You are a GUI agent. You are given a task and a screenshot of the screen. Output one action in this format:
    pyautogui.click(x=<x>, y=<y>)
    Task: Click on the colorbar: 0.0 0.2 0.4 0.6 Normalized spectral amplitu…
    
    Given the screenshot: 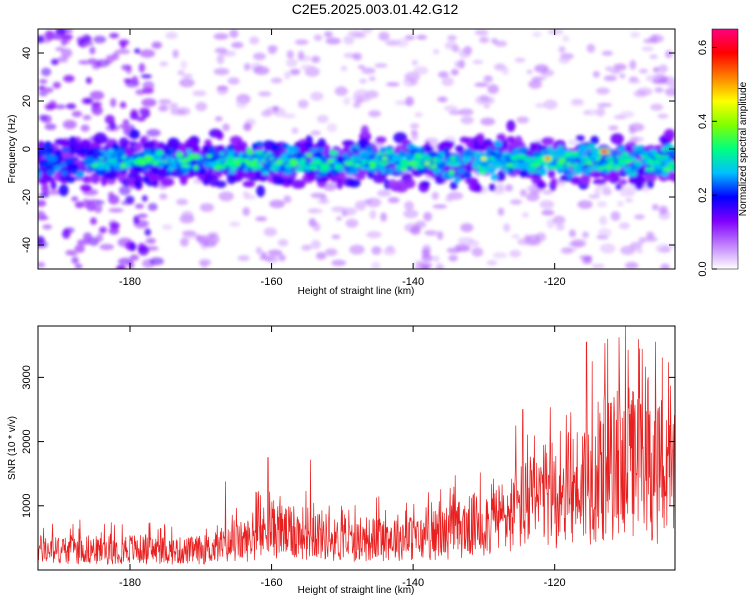 What is the action you would take?
    pyautogui.click(x=723, y=152)
    